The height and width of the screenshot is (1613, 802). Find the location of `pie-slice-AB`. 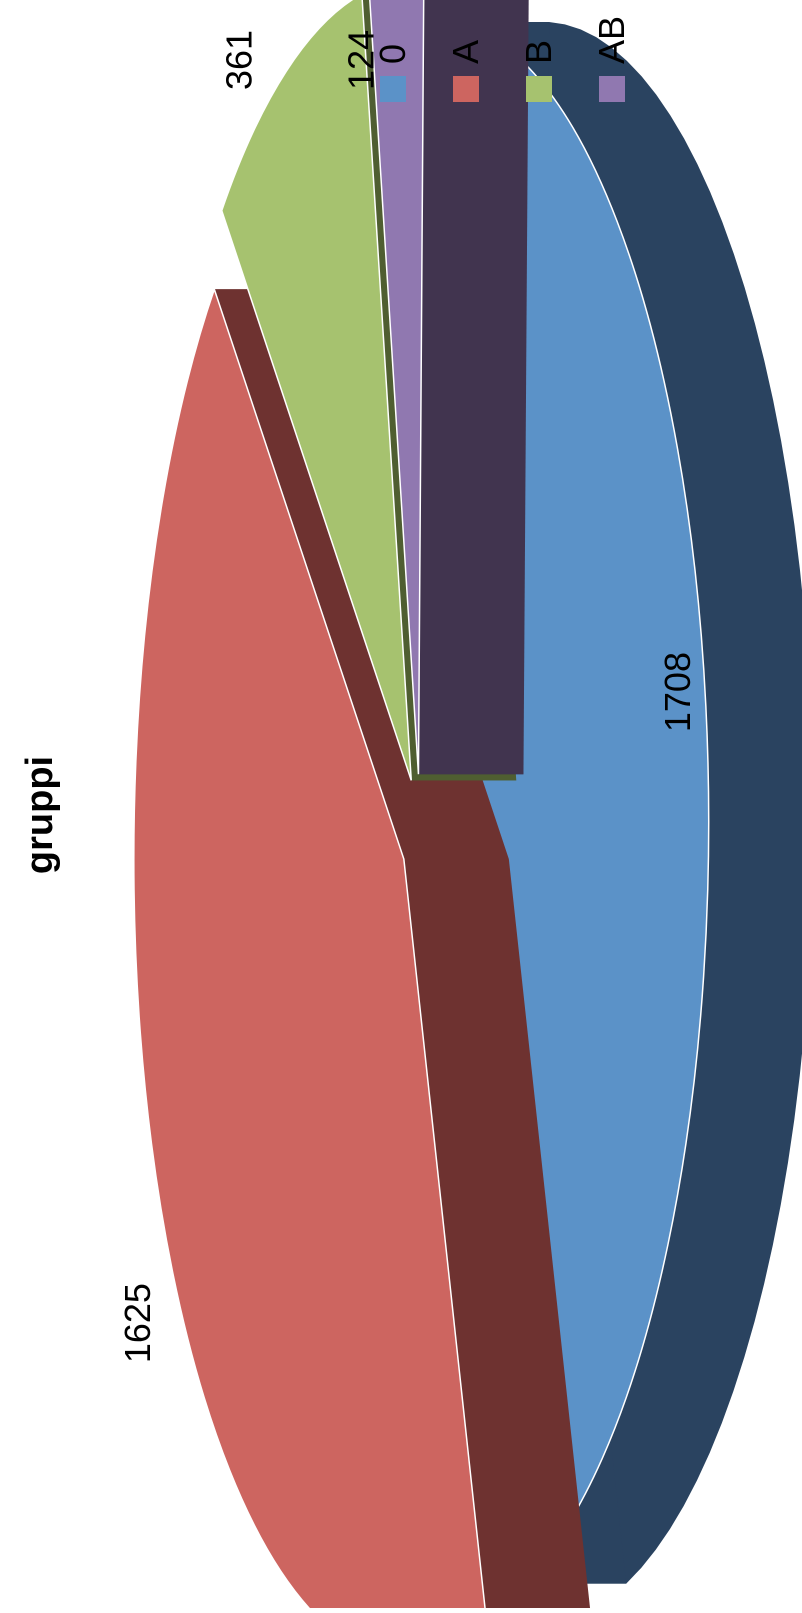

pie-slice-AB is located at coordinates (449, 387).